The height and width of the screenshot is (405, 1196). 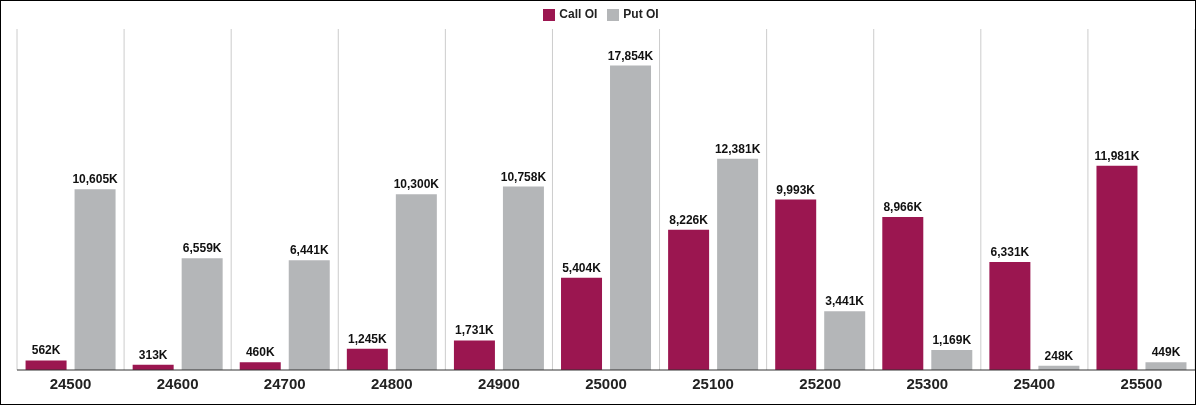 What do you see at coordinates (641, 14) in the screenshot?
I see `legend-label: Put OI` at bounding box center [641, 14].